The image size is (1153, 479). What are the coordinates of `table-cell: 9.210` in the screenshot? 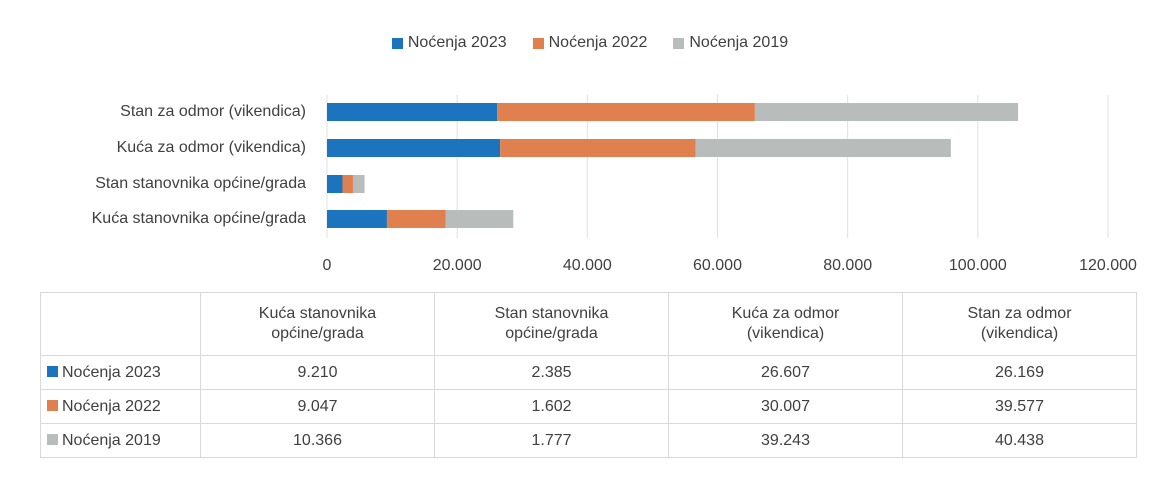 It's located at (317, 372).